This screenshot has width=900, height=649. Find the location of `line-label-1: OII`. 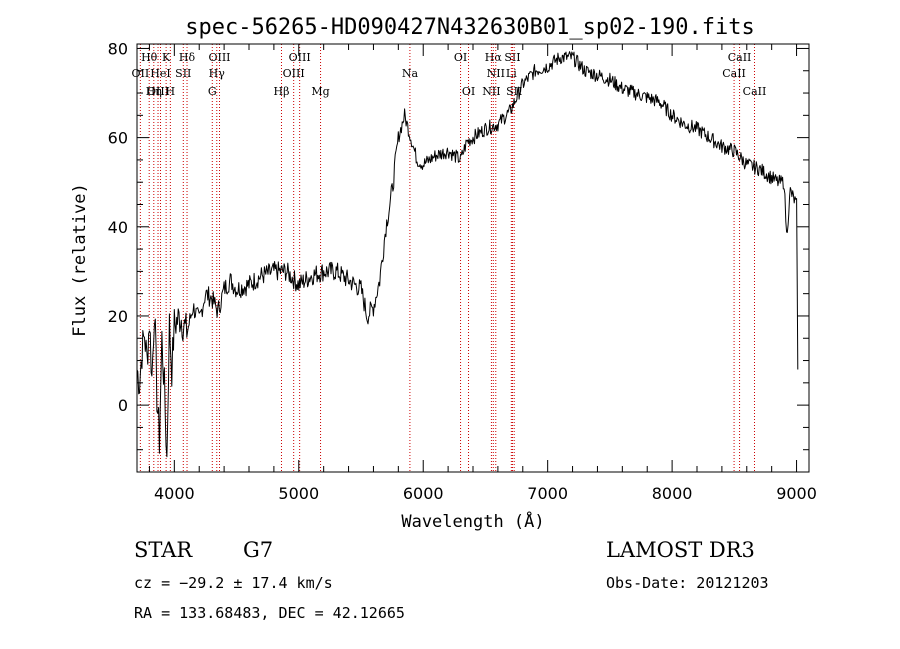

line-label-1: OII is located at coordinates (141, 73).